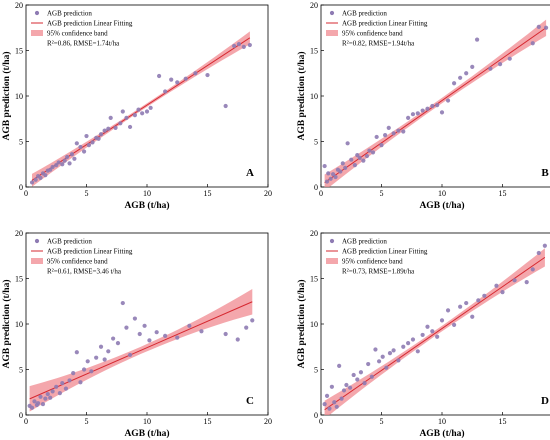 This screenshot has height=440, width=550. Describe the element at coordinates (69, 242) in the screenshot. I see `legend-points-label: AGB prediction` at that location.